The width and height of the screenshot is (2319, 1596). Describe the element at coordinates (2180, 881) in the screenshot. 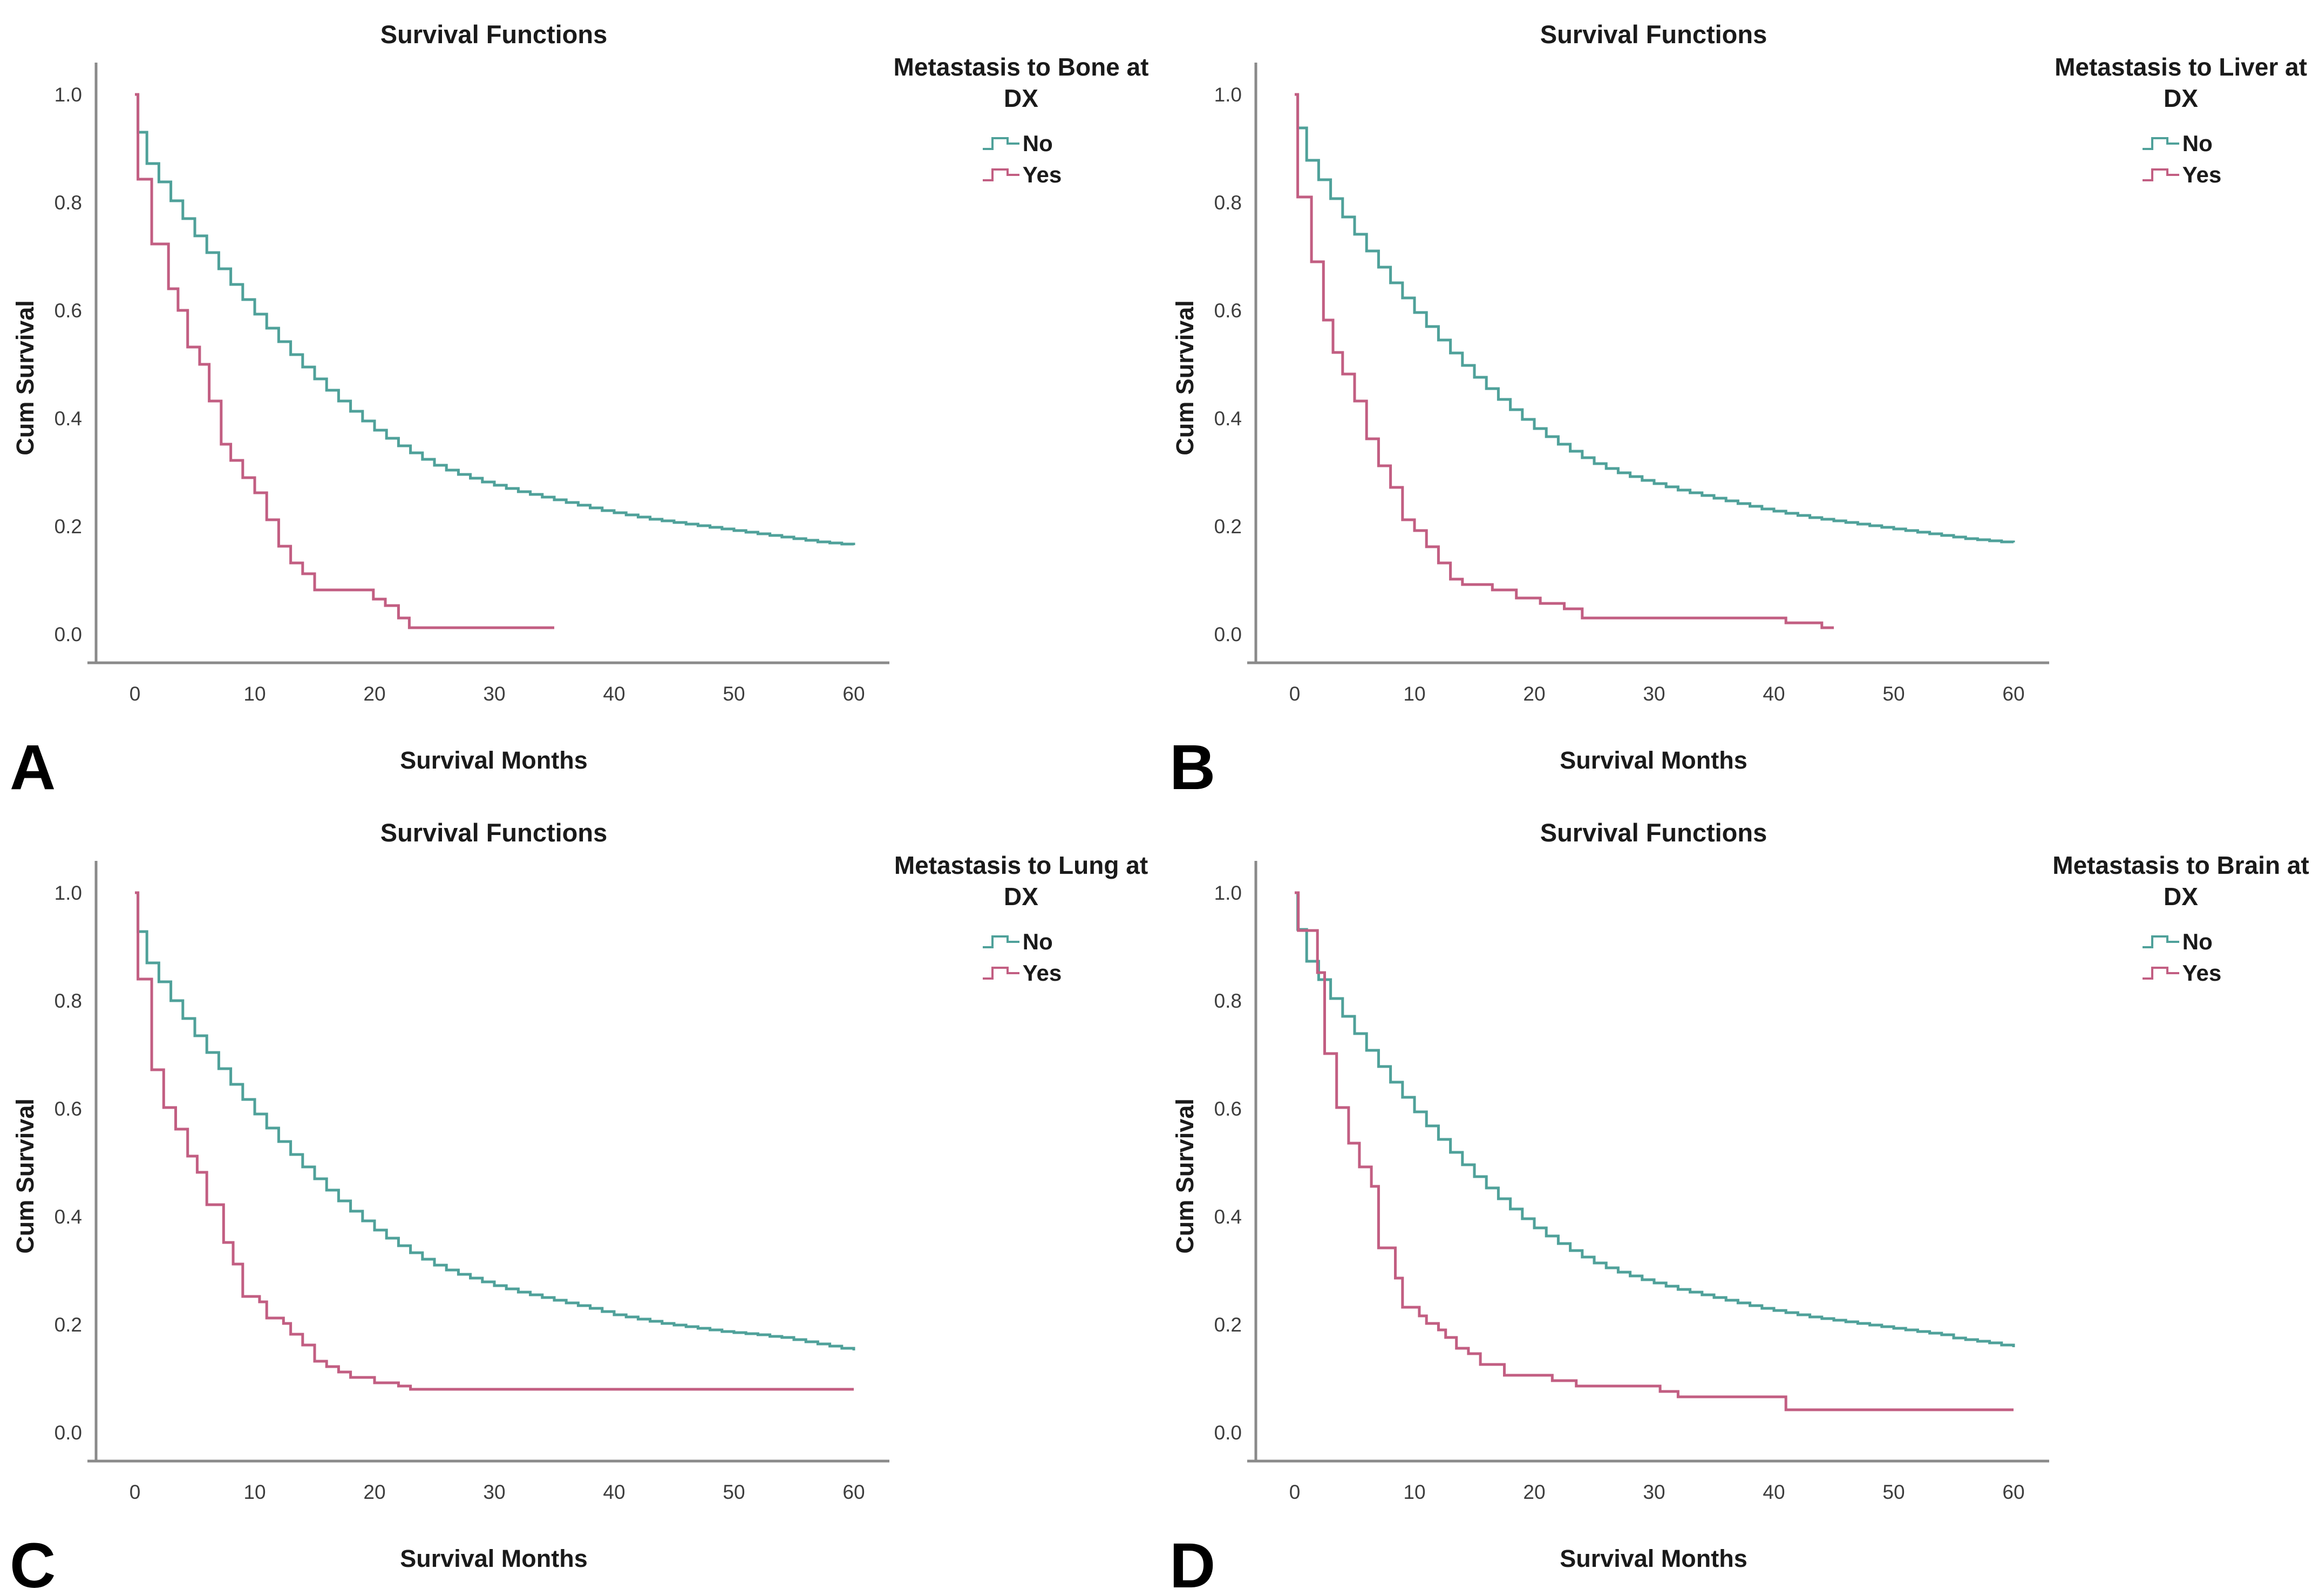

I see `legend-title: Metastasis to Brain at DX` at that location.